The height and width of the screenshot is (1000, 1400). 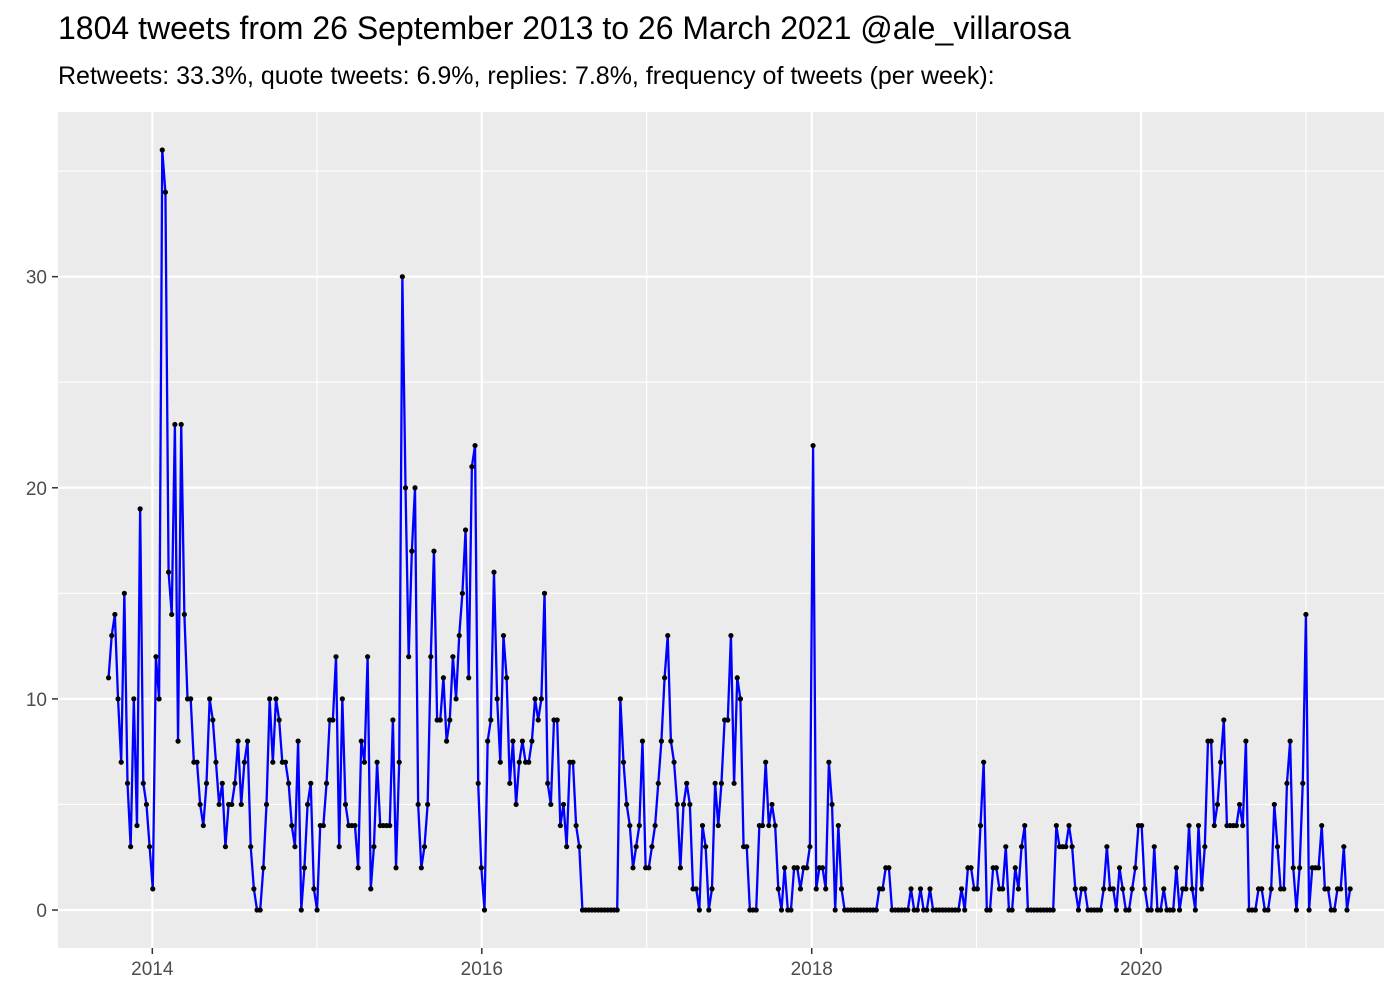 What do you see at coordinates (812, 969) in the screenshot?
I see `x-tick-label: 2018` at bounding box center [812, 969].